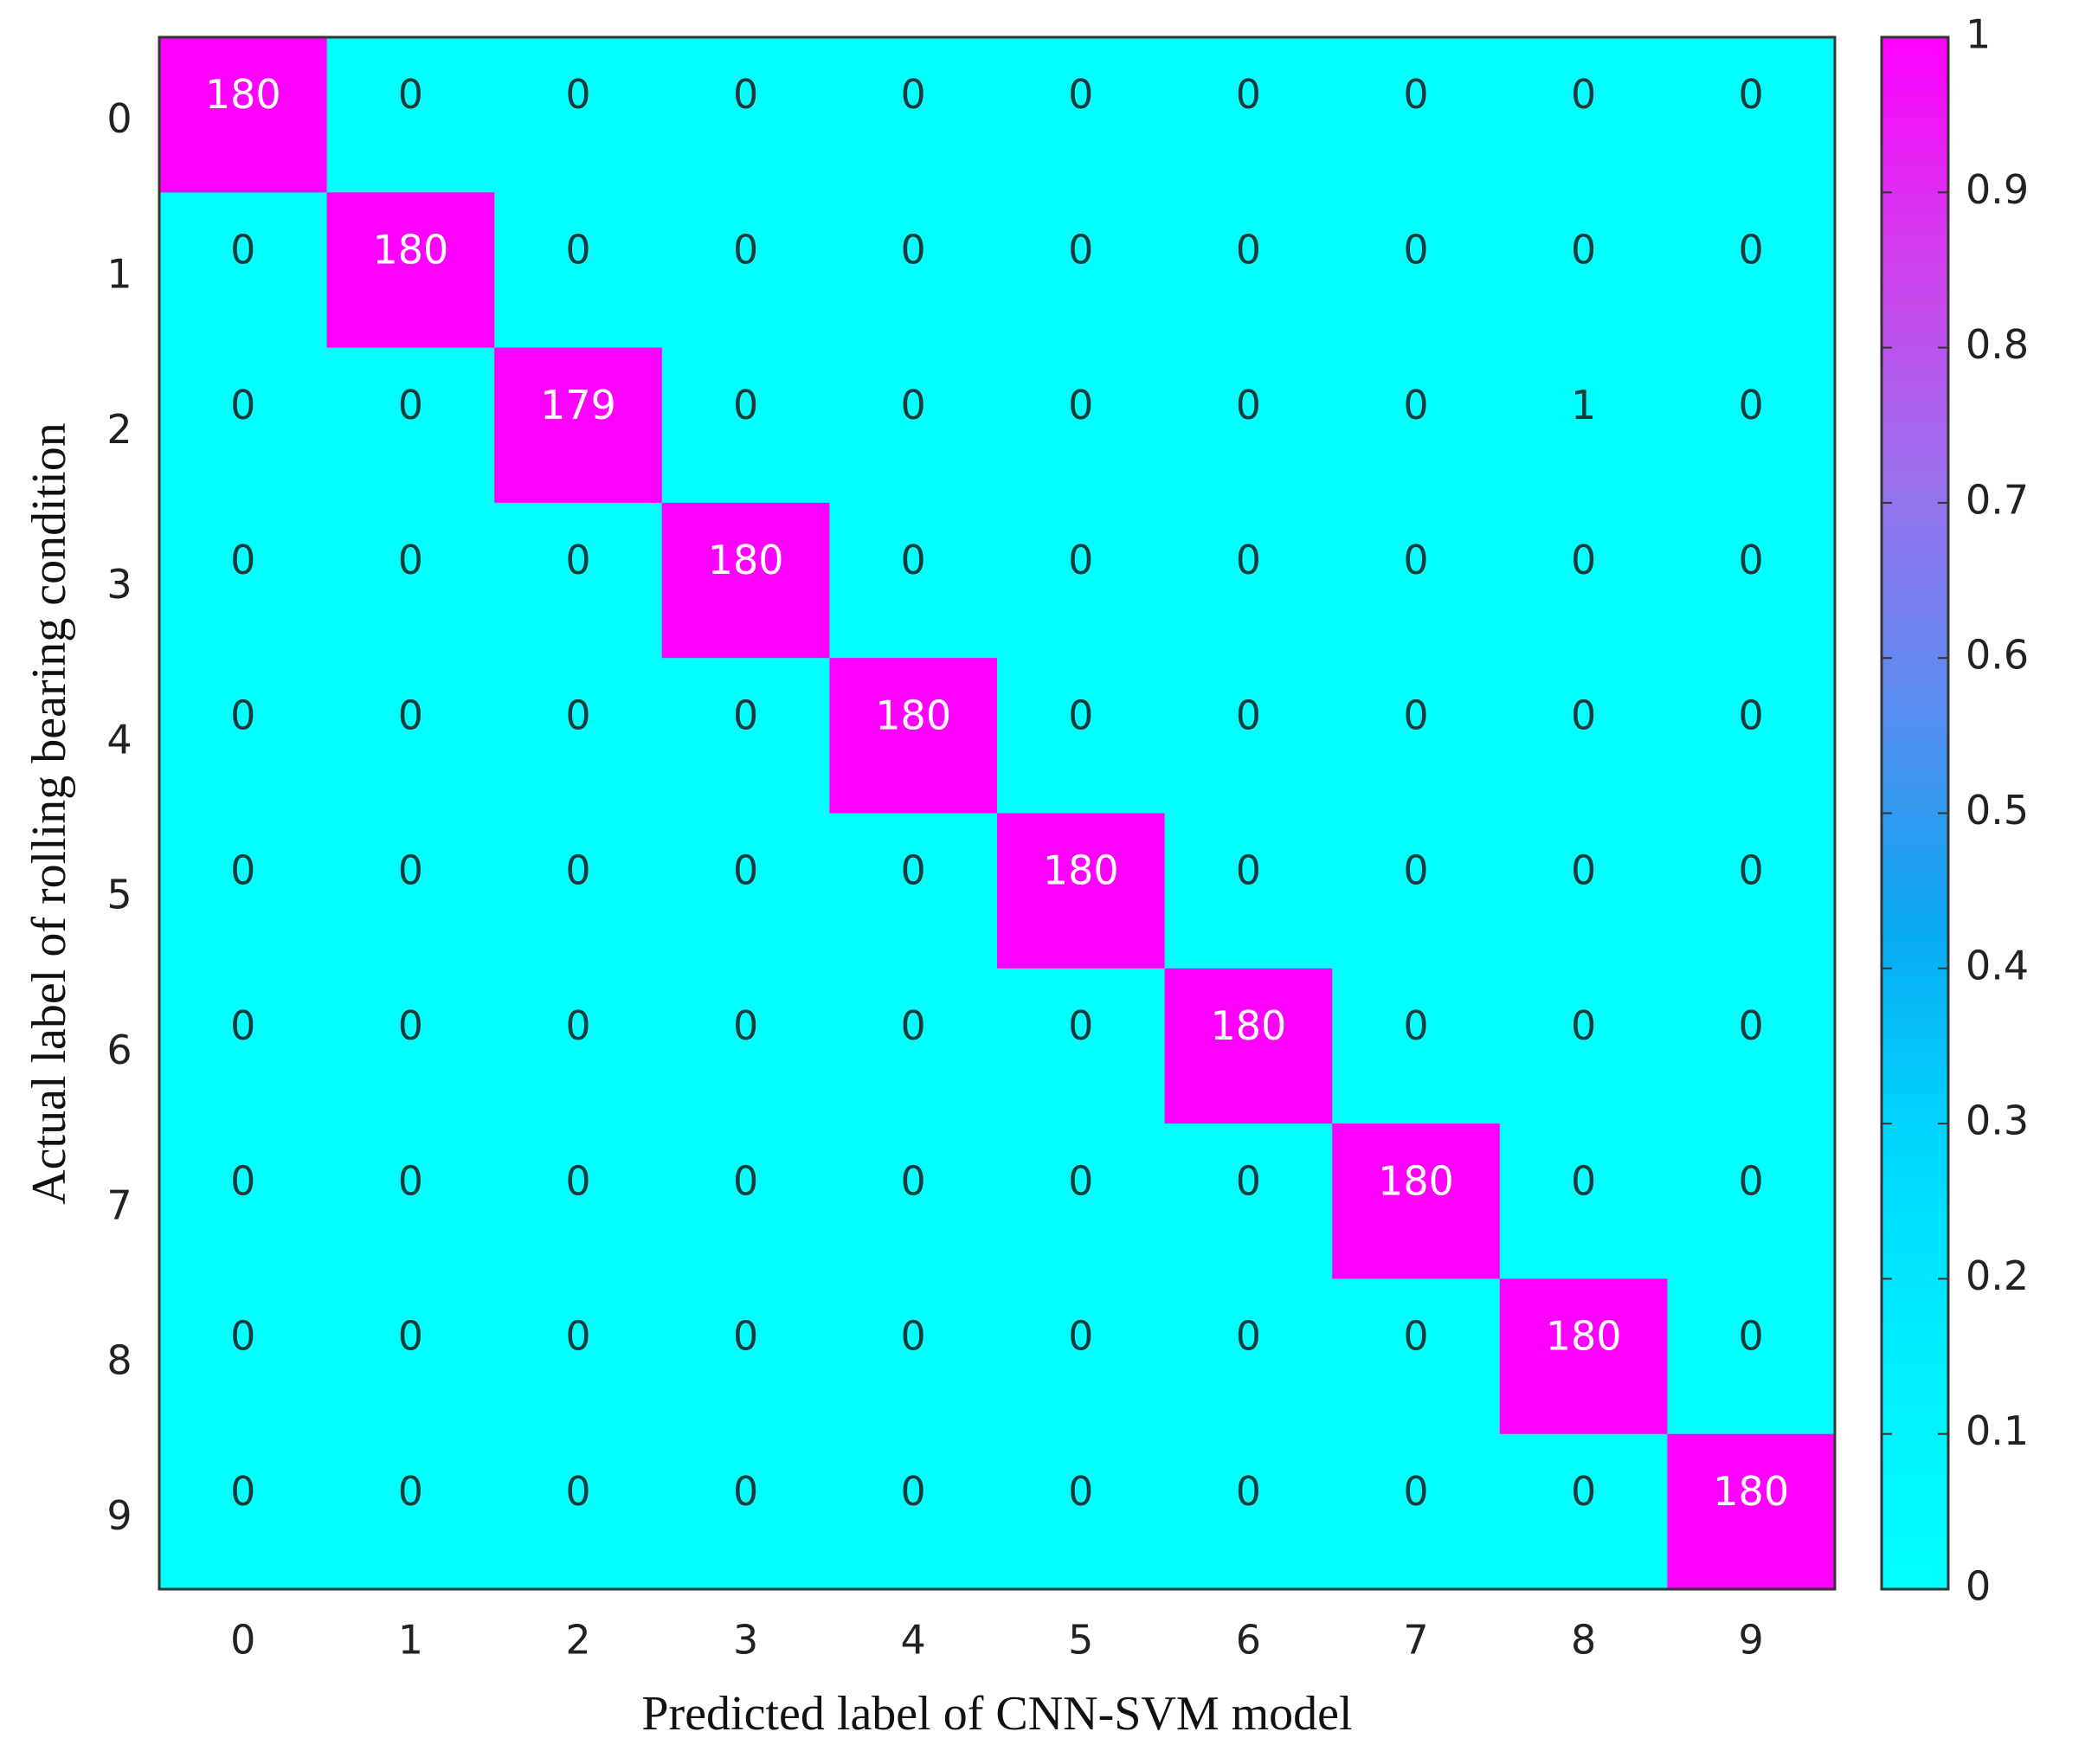 The height and width of the screenshot is (1764, 2085). I want to click on y-tick-label: 4, so click(119, 739).